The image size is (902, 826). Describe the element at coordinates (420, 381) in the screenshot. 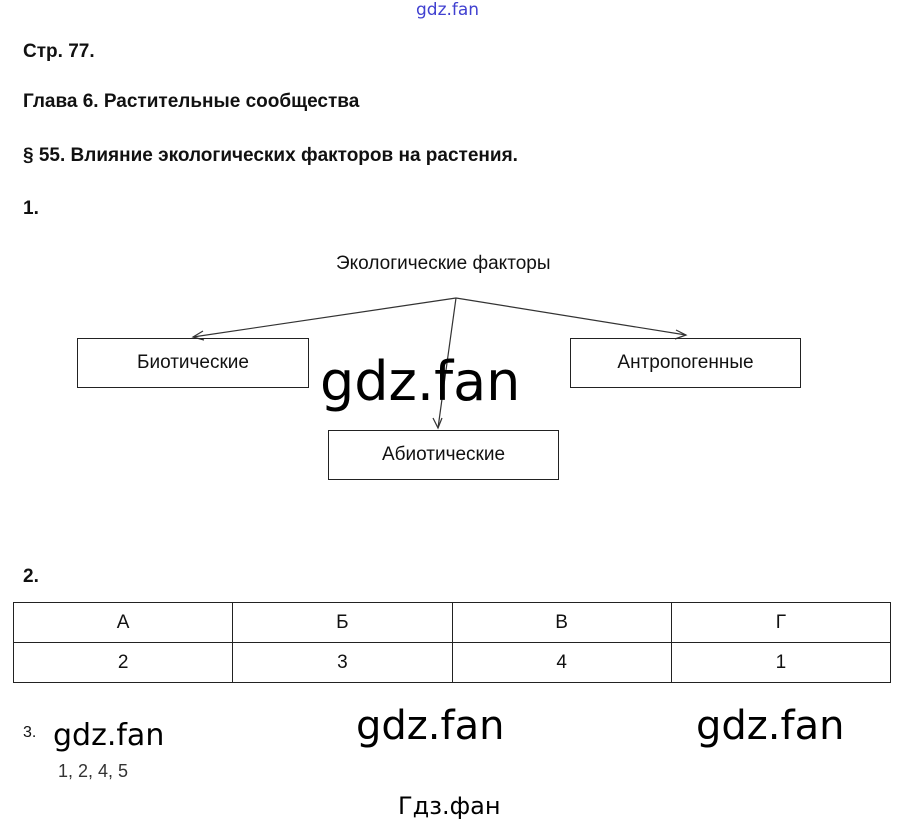

I see `watermark-center: gdz.fan` at that location.